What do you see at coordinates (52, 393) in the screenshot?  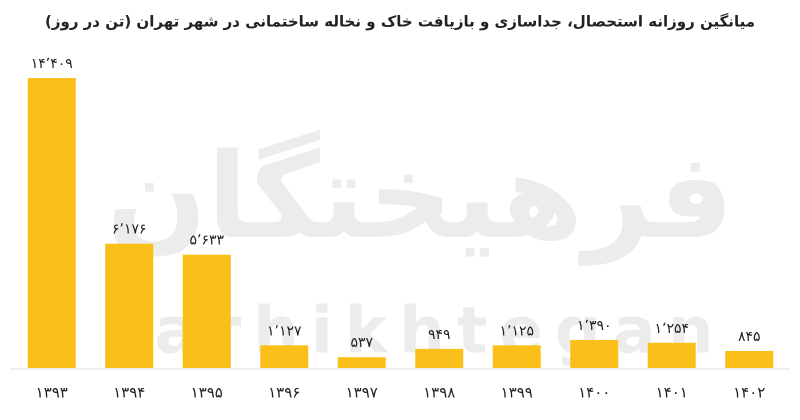 I see `x-tick-label: ۱۳۹۳` at bounding box center [52, 393].